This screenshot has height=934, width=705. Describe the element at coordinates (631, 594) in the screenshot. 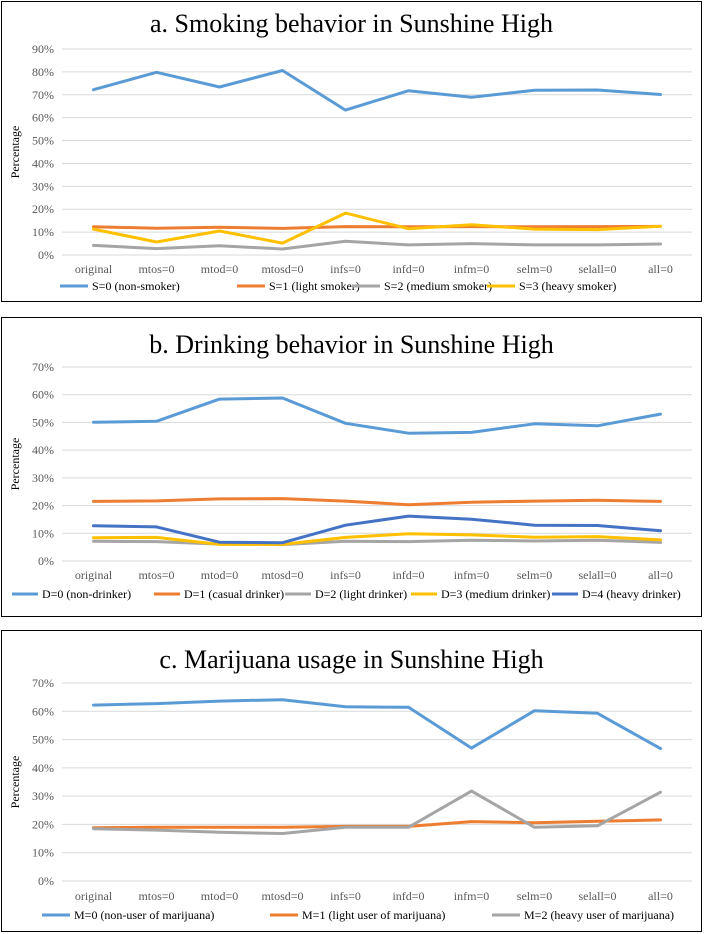

I see `legend-entry: D=4 (heavy drinker)` at that location.